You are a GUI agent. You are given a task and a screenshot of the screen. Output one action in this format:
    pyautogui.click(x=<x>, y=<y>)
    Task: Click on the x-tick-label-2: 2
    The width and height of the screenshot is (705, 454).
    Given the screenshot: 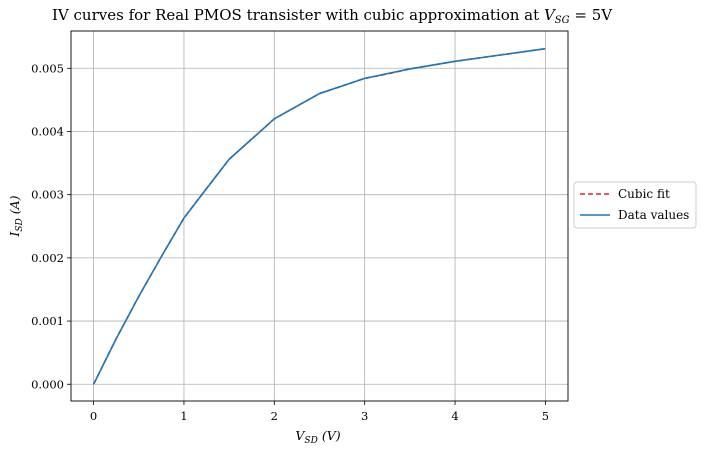 What is the action you would take?
    pyautogui.click(x=274, y=416)
    